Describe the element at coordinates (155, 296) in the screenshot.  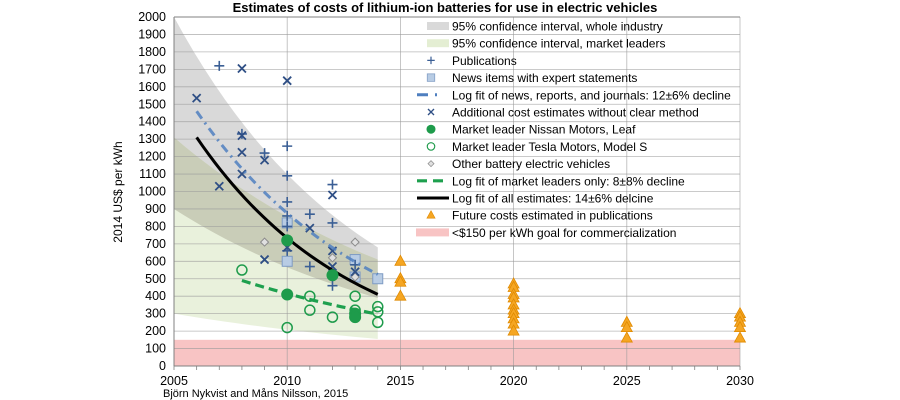
I see `y-tick-label: 400` at that location.